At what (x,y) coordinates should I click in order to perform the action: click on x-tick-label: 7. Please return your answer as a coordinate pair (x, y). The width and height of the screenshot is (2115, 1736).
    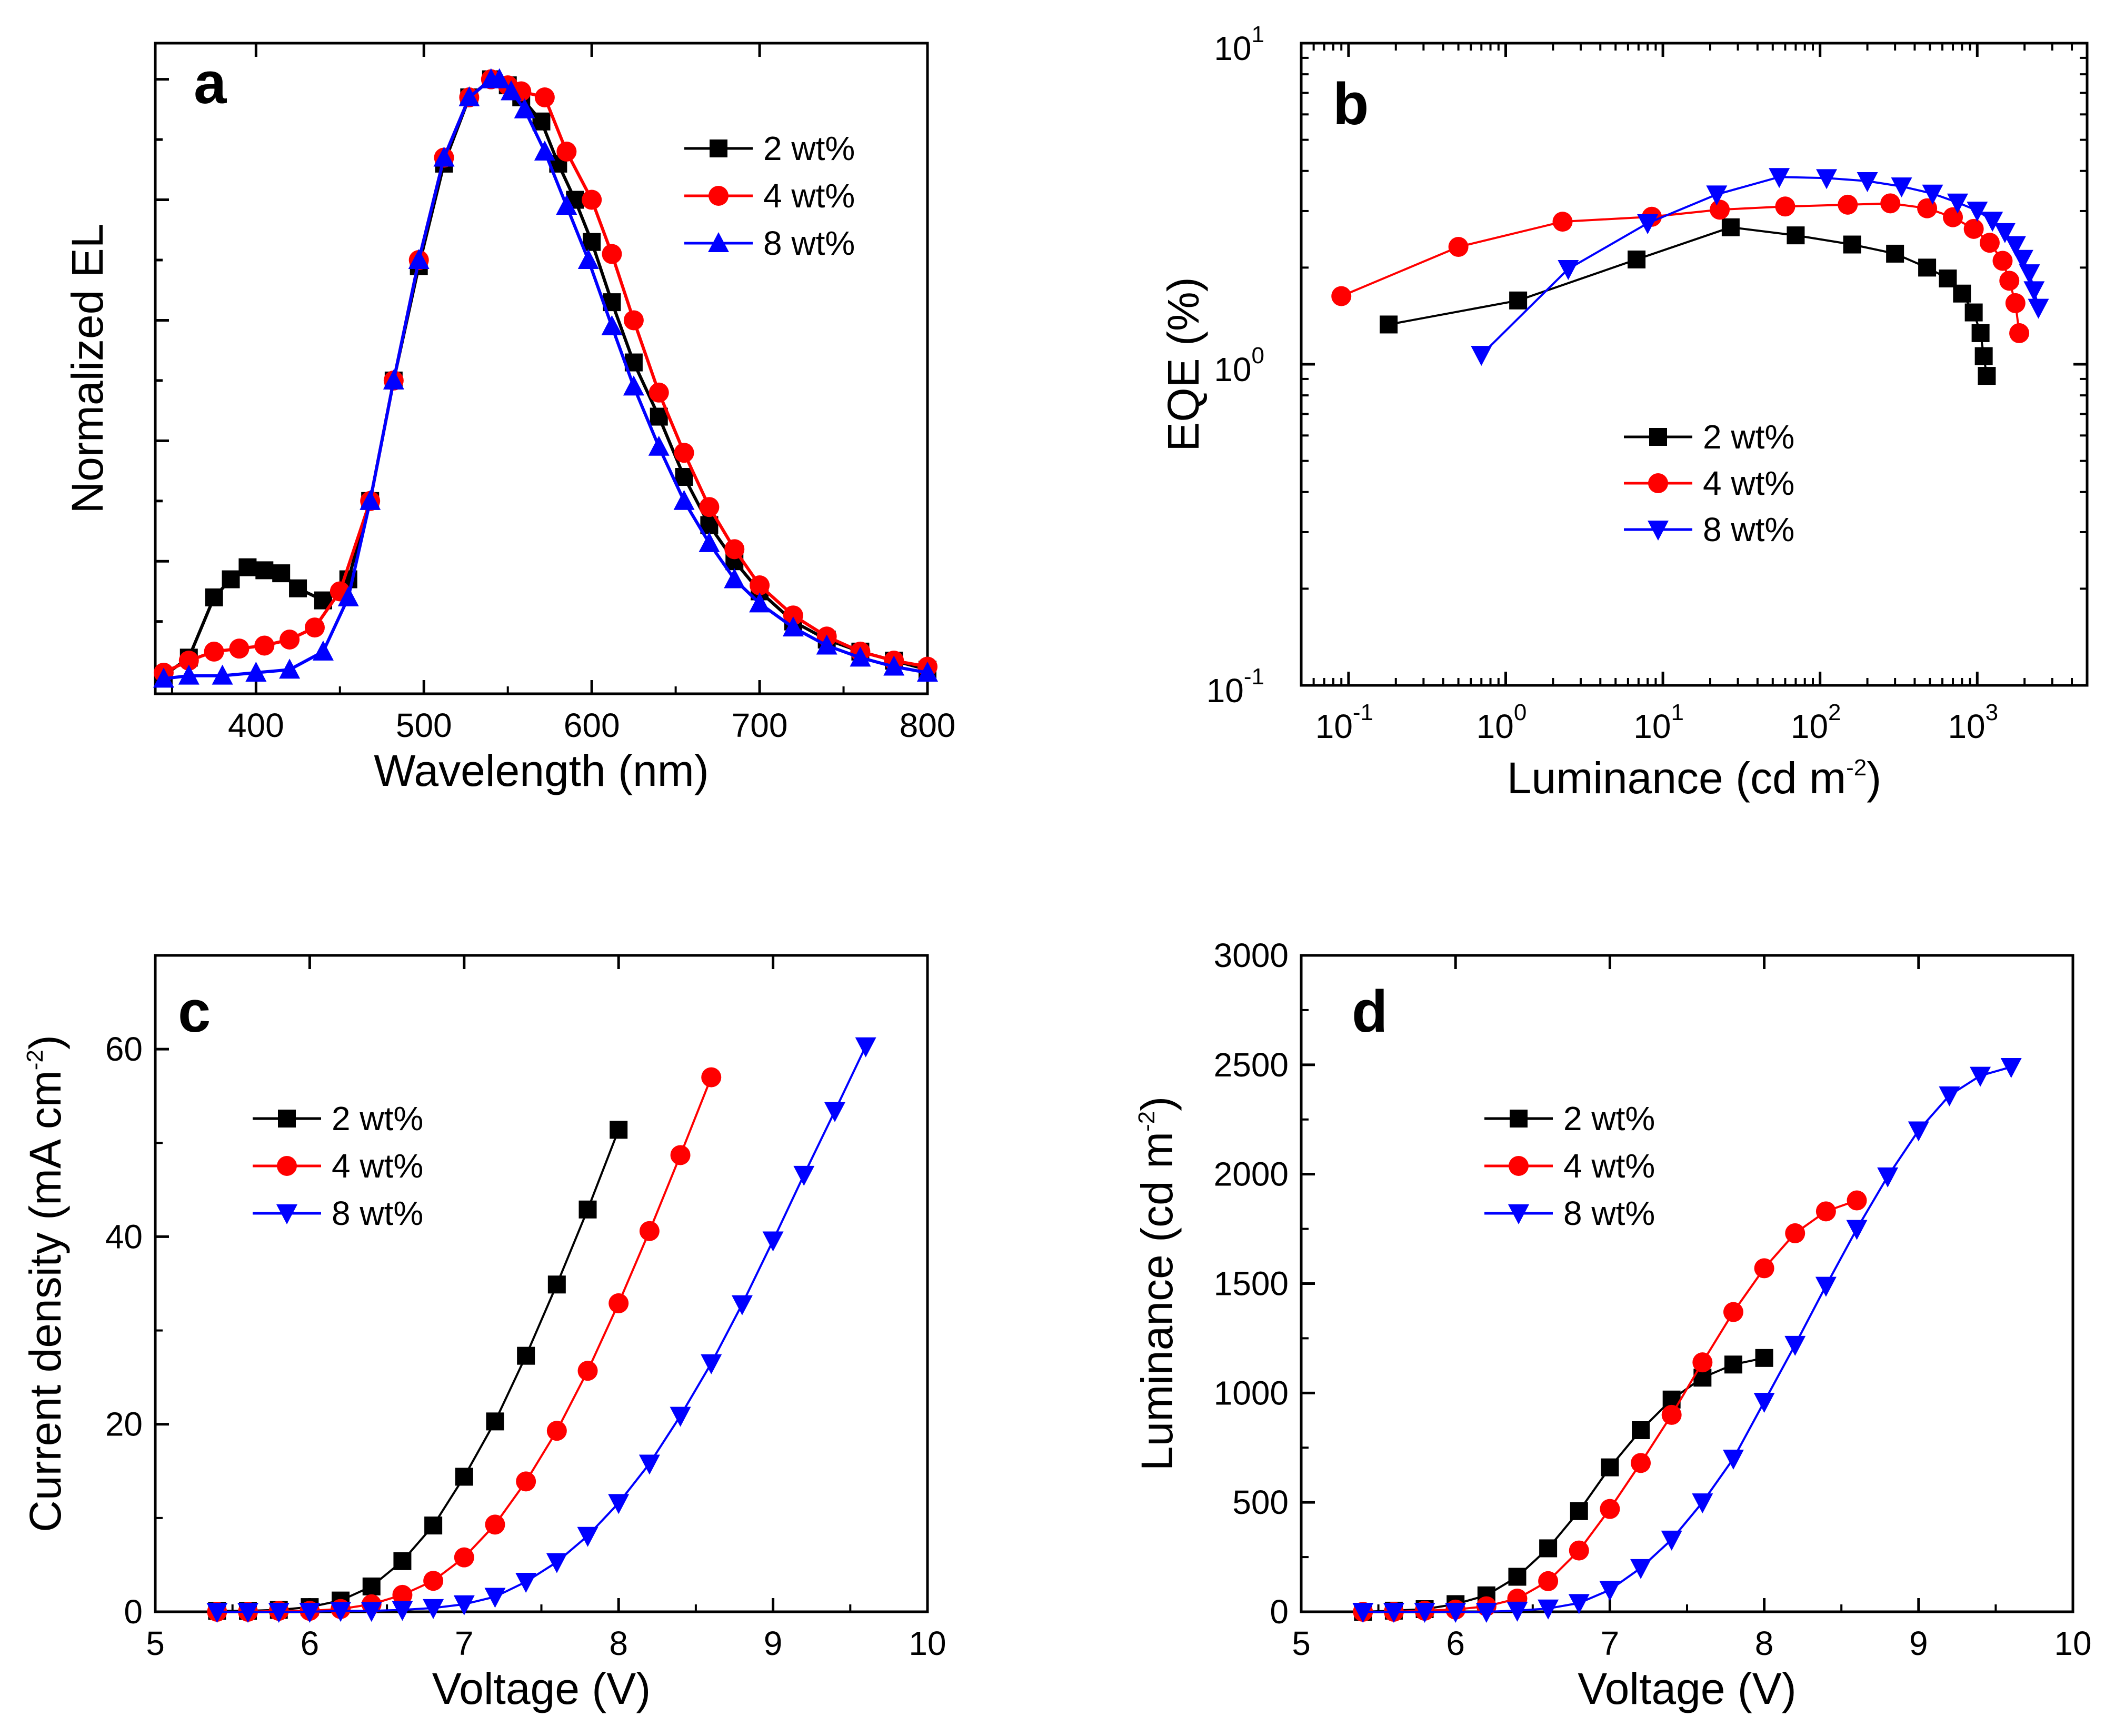
    Looking at the image, I should click on (1610, 1643).